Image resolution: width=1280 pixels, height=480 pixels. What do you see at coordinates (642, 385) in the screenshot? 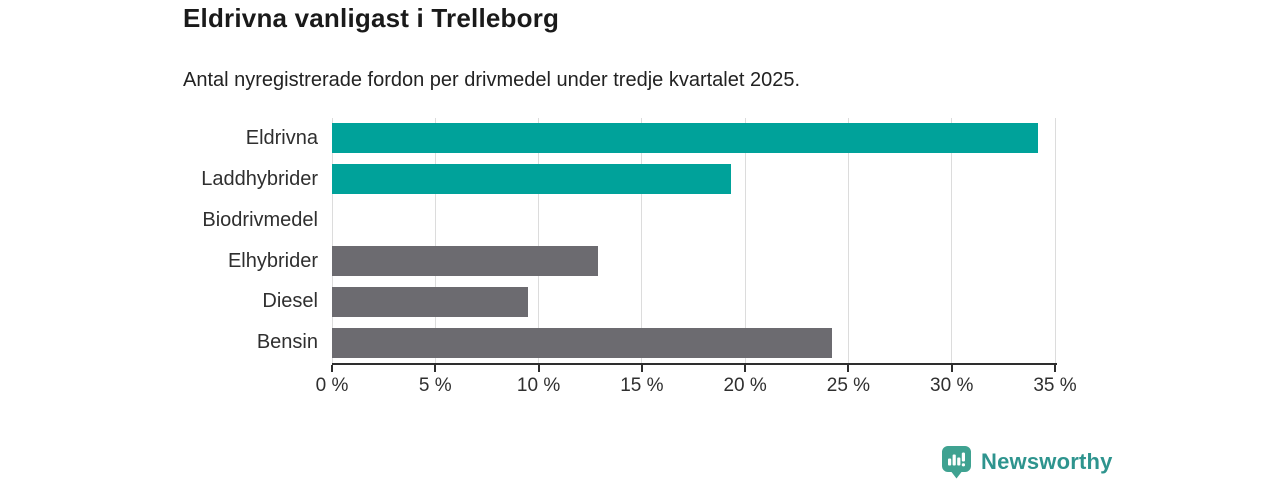
I see `x-axis-tick-label: 15 %` at bounding box center [642, 385].